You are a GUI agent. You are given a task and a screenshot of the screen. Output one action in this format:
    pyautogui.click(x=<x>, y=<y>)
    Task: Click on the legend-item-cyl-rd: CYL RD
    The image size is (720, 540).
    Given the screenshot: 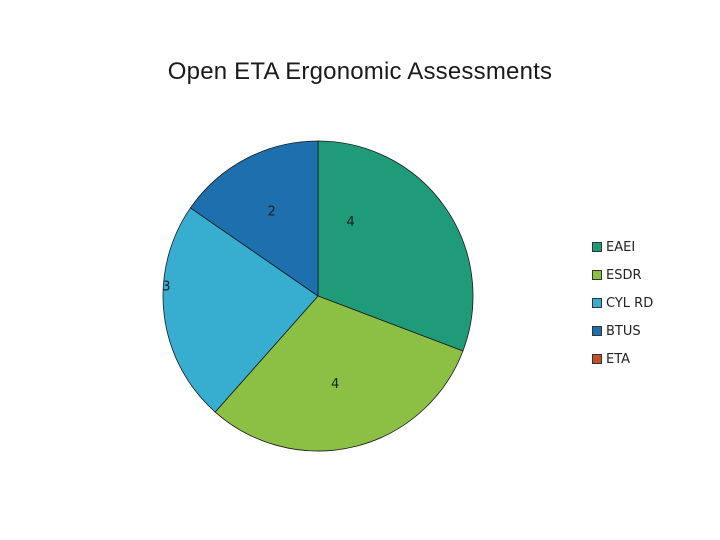 What is the action you would take?
    pyautogui.click(x=652, y=303)
    